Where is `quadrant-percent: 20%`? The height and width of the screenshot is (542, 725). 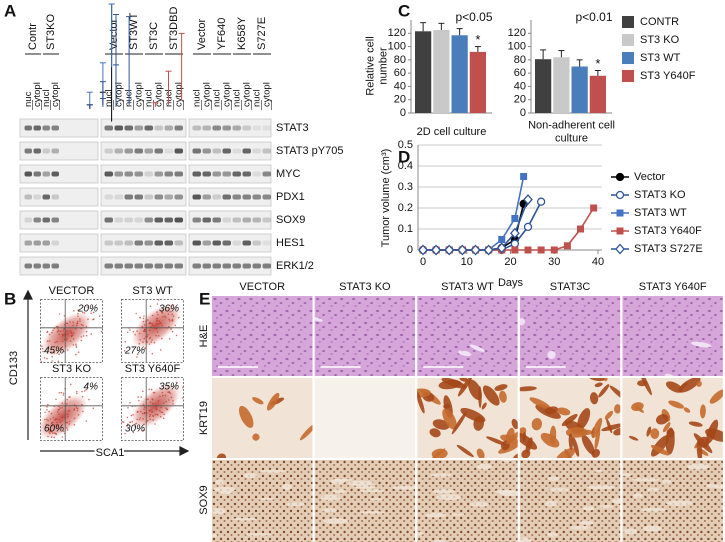
quadrant-percent: 20% is located at coordinates (87, 309).